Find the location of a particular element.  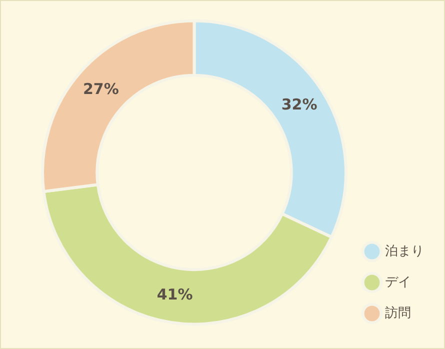

data-label: 41% is located at coordinates (174, 294).